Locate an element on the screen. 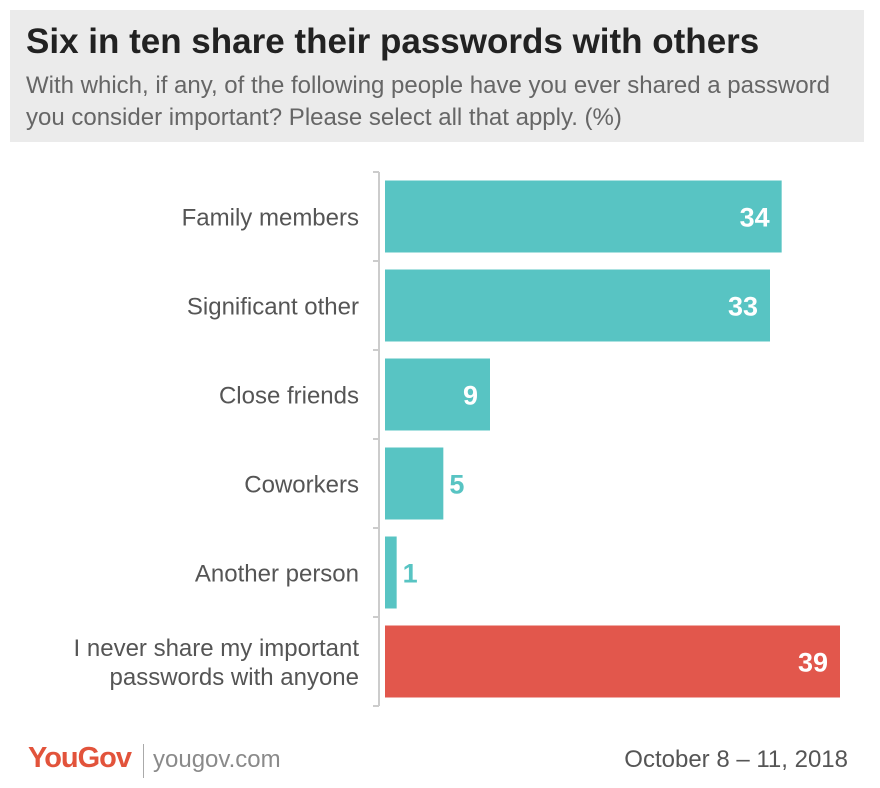 The image size is (880, 788). category-label: passwords with anyone is located at coordinates (234, 677).